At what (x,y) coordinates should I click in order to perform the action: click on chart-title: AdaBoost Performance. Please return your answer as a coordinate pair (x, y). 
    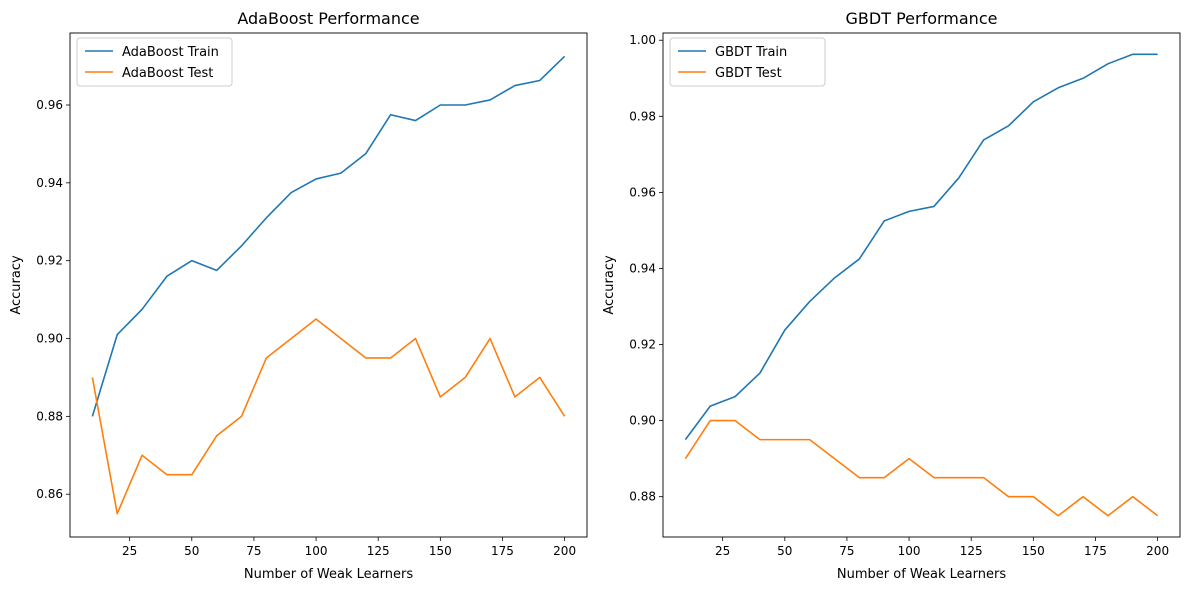
    Looking at the image, I should click on (328, 18).